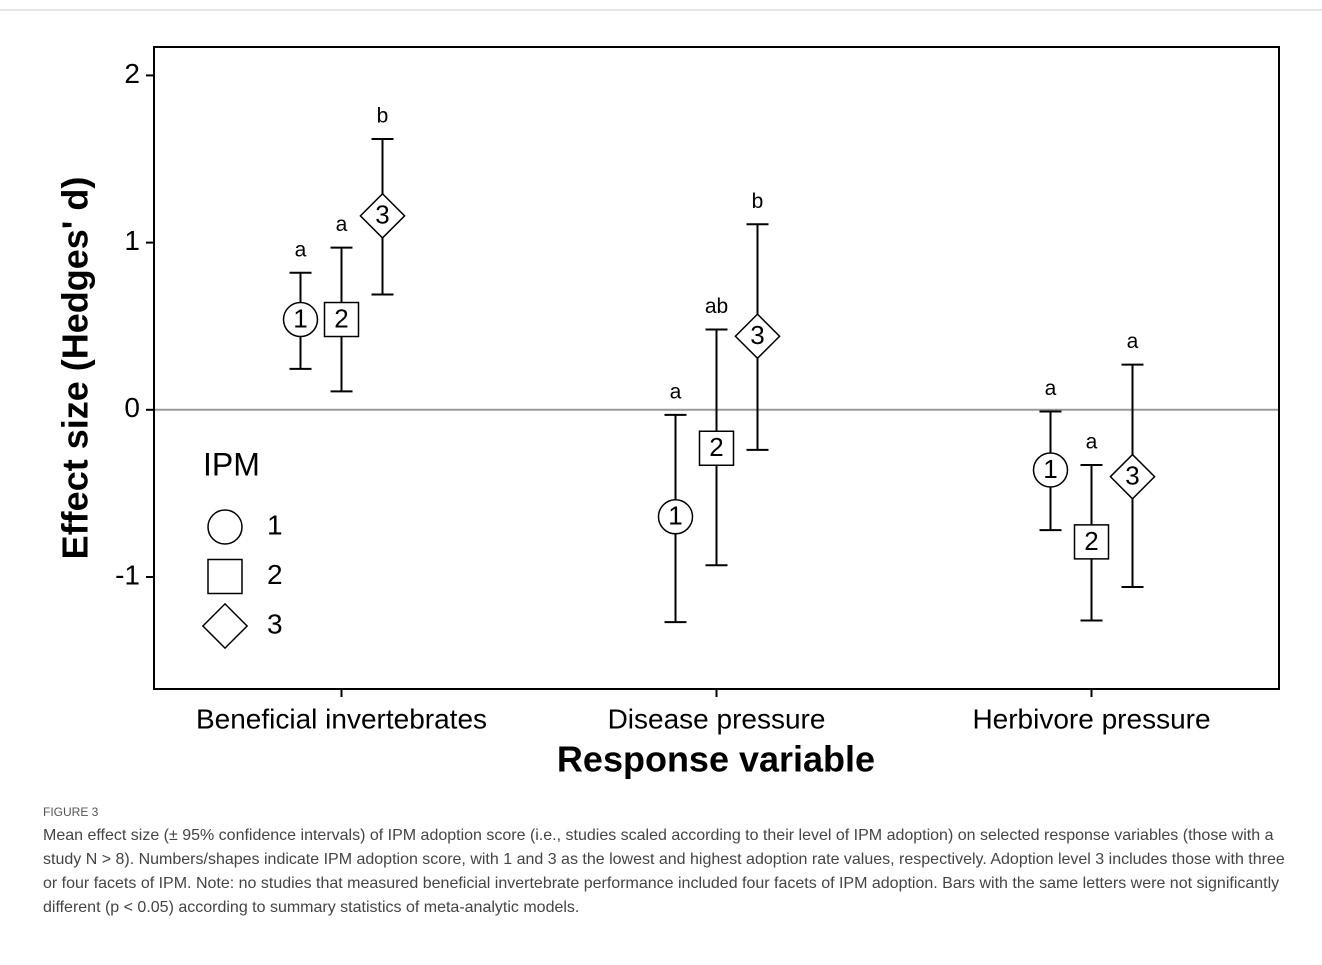 This screenshot has height=965, width=1322. Describe the element at coordinates (132, 407) in the screenshot. I see `y-tick-label: 0` at that location.